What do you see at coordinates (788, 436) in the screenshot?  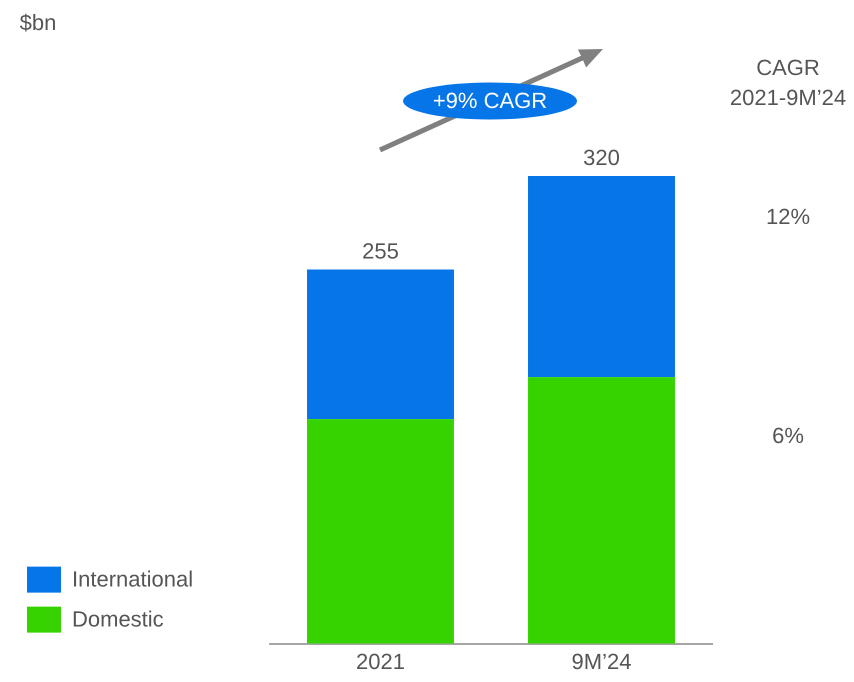 I see `text: 6%` at bounding box center [788, 436].